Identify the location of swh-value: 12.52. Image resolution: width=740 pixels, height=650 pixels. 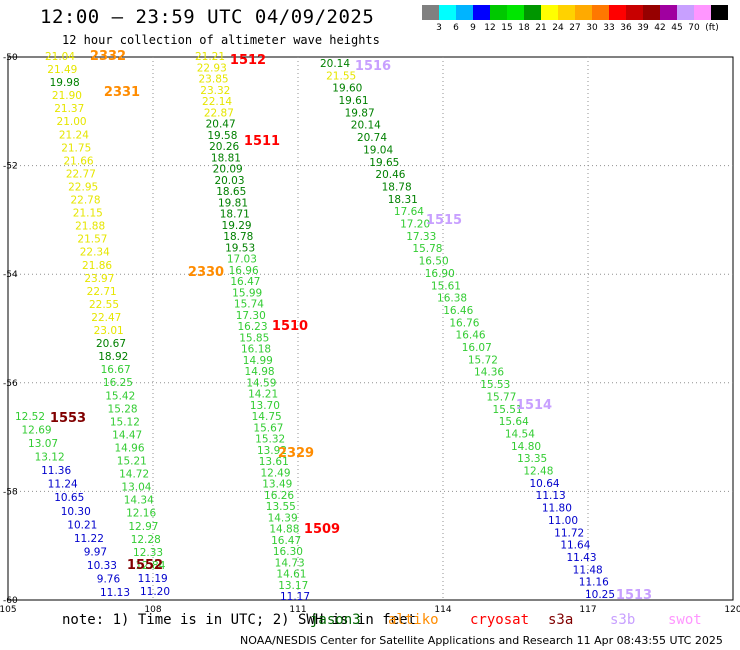
(30, 417).